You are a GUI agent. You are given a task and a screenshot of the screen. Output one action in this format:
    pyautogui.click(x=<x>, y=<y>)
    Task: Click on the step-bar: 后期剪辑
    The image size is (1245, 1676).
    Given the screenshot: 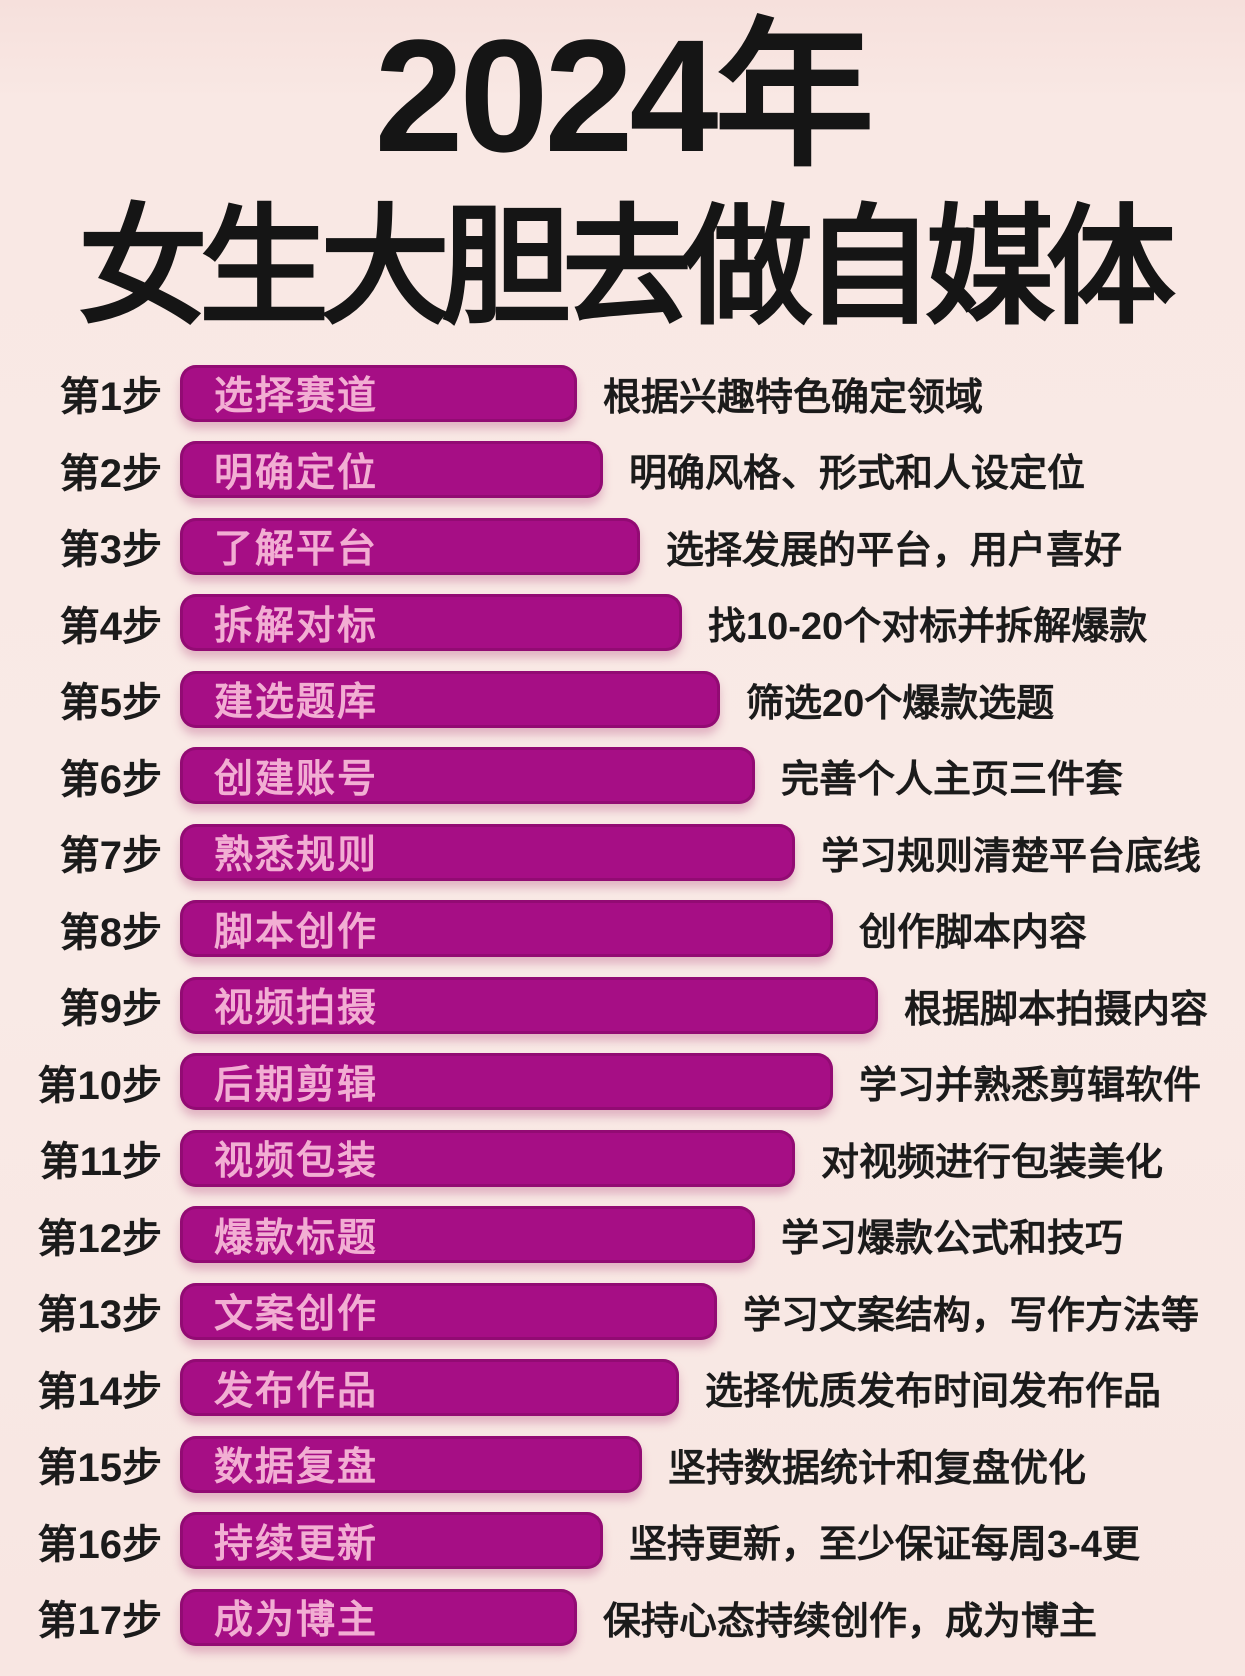 What is the action you would take?
    pyautogui.click(x=506, y=1082)
    